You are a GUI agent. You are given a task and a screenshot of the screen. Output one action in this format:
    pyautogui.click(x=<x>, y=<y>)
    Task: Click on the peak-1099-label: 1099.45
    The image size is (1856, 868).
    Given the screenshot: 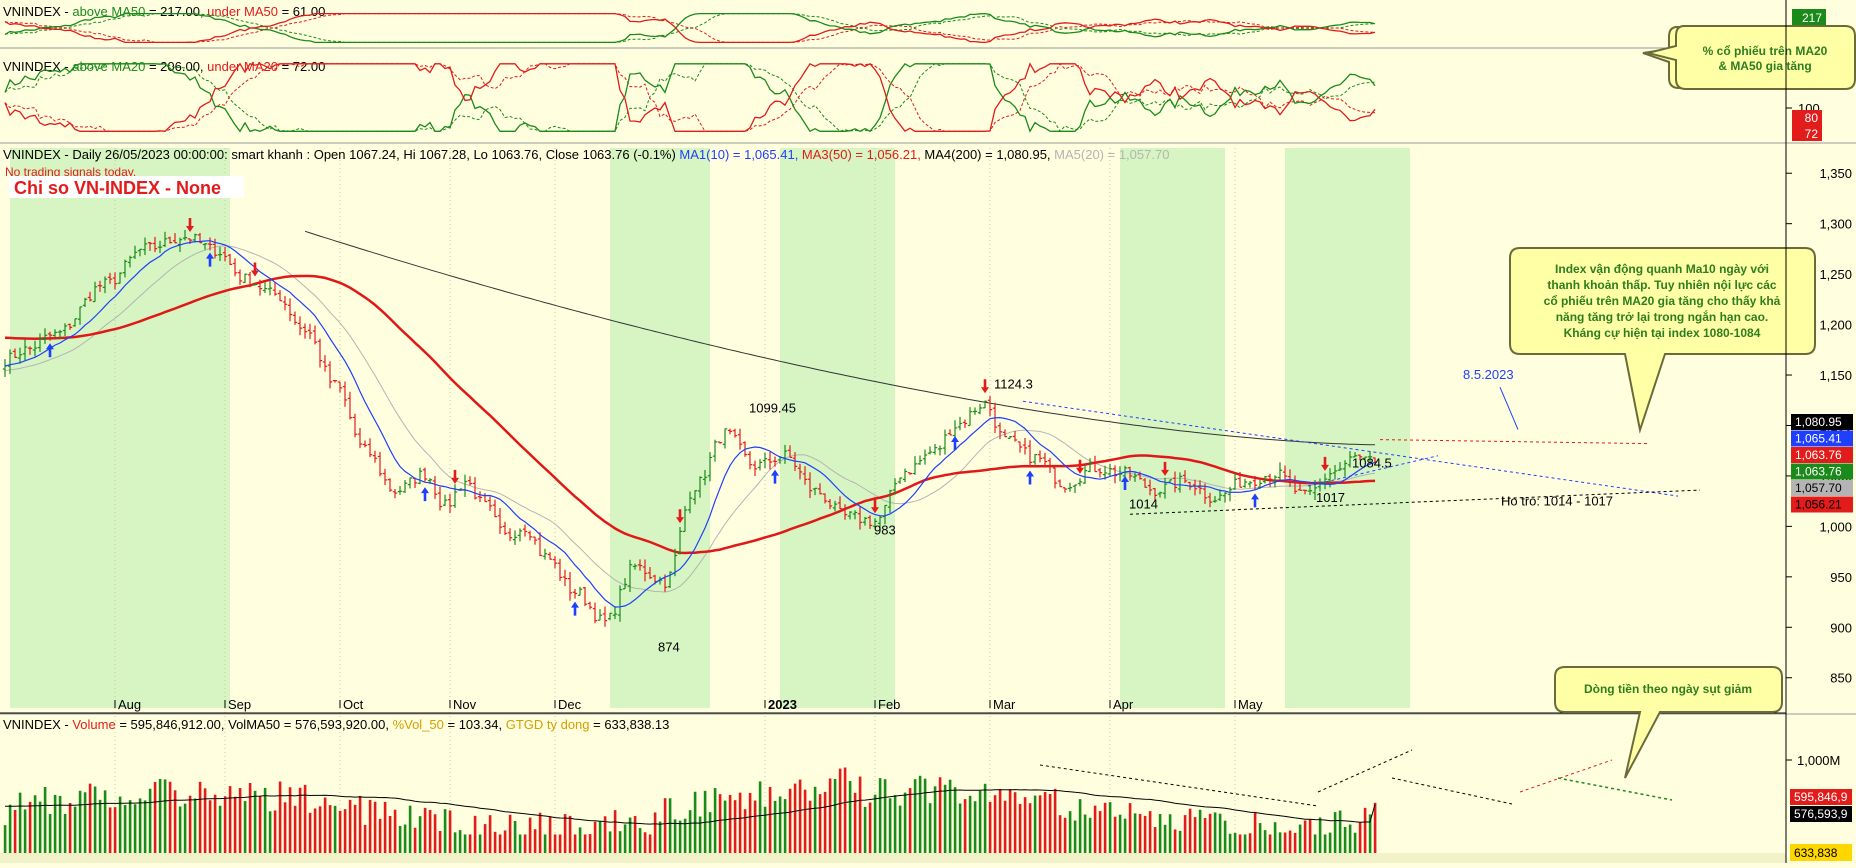 What is the action you would take?
    pyautogui.click(x=772, y=407)
    